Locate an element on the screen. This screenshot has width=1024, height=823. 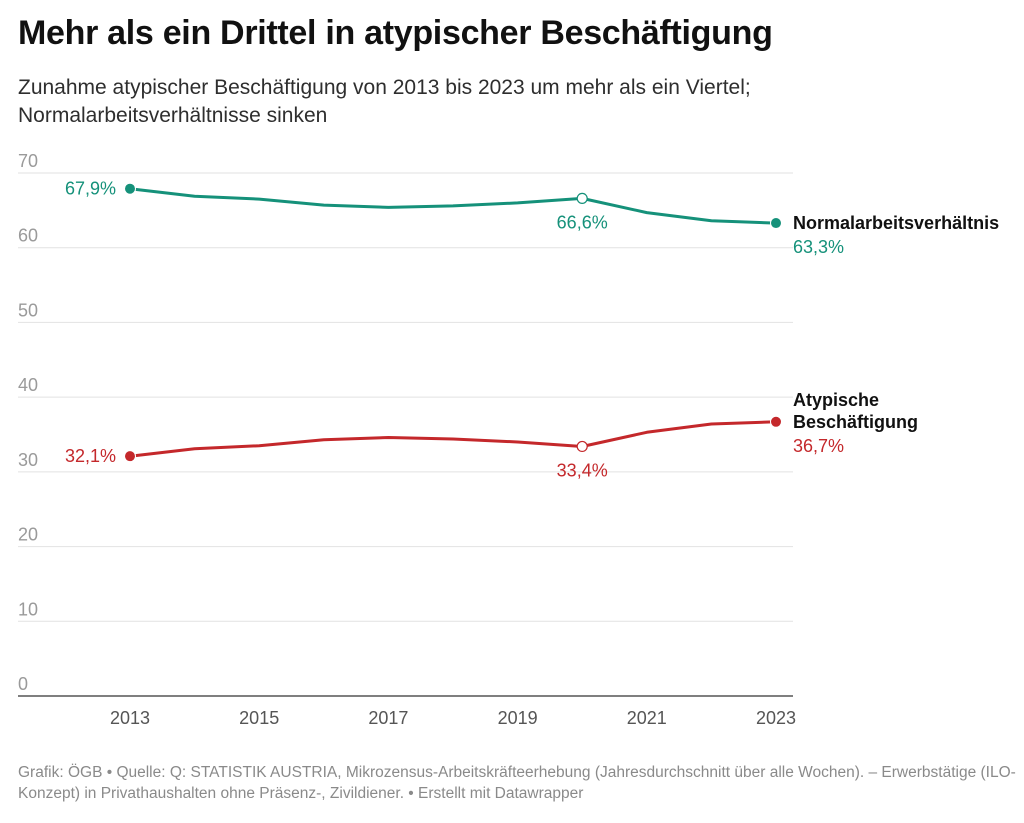
y-tick-label: 60 is located at coordinates (28, 236).